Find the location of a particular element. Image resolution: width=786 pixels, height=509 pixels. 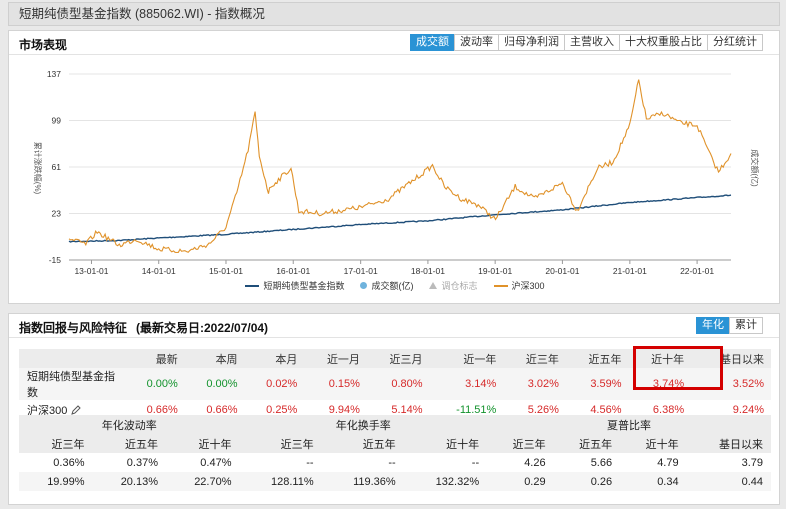

market-tabs: 成交额 波动率 归母净利润 主营收入 十大权重股占比 分红统计 is located at coordinates (586, 42).